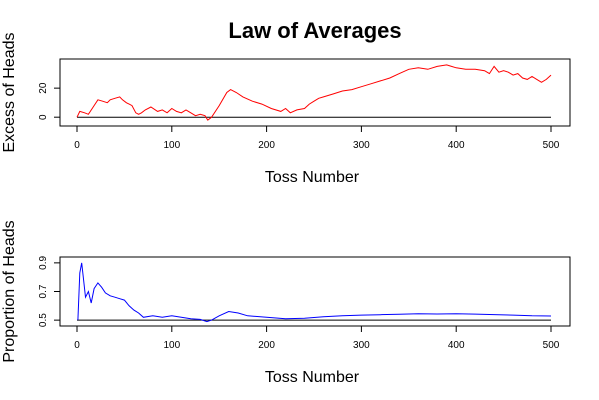  What do you see at coordinates (43, 291) in the screenshot?
I see `proportion-heads-y-tick-label: 0.7` at bounding box center [43, 291].